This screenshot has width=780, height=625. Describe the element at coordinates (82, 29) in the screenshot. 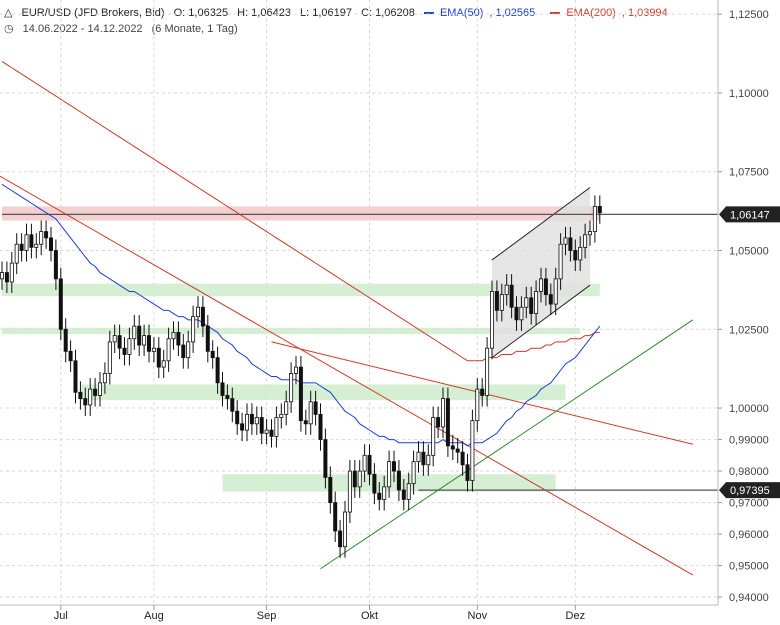

I see `date-range: 14.06.2022 - 14.12.2022` at that location.